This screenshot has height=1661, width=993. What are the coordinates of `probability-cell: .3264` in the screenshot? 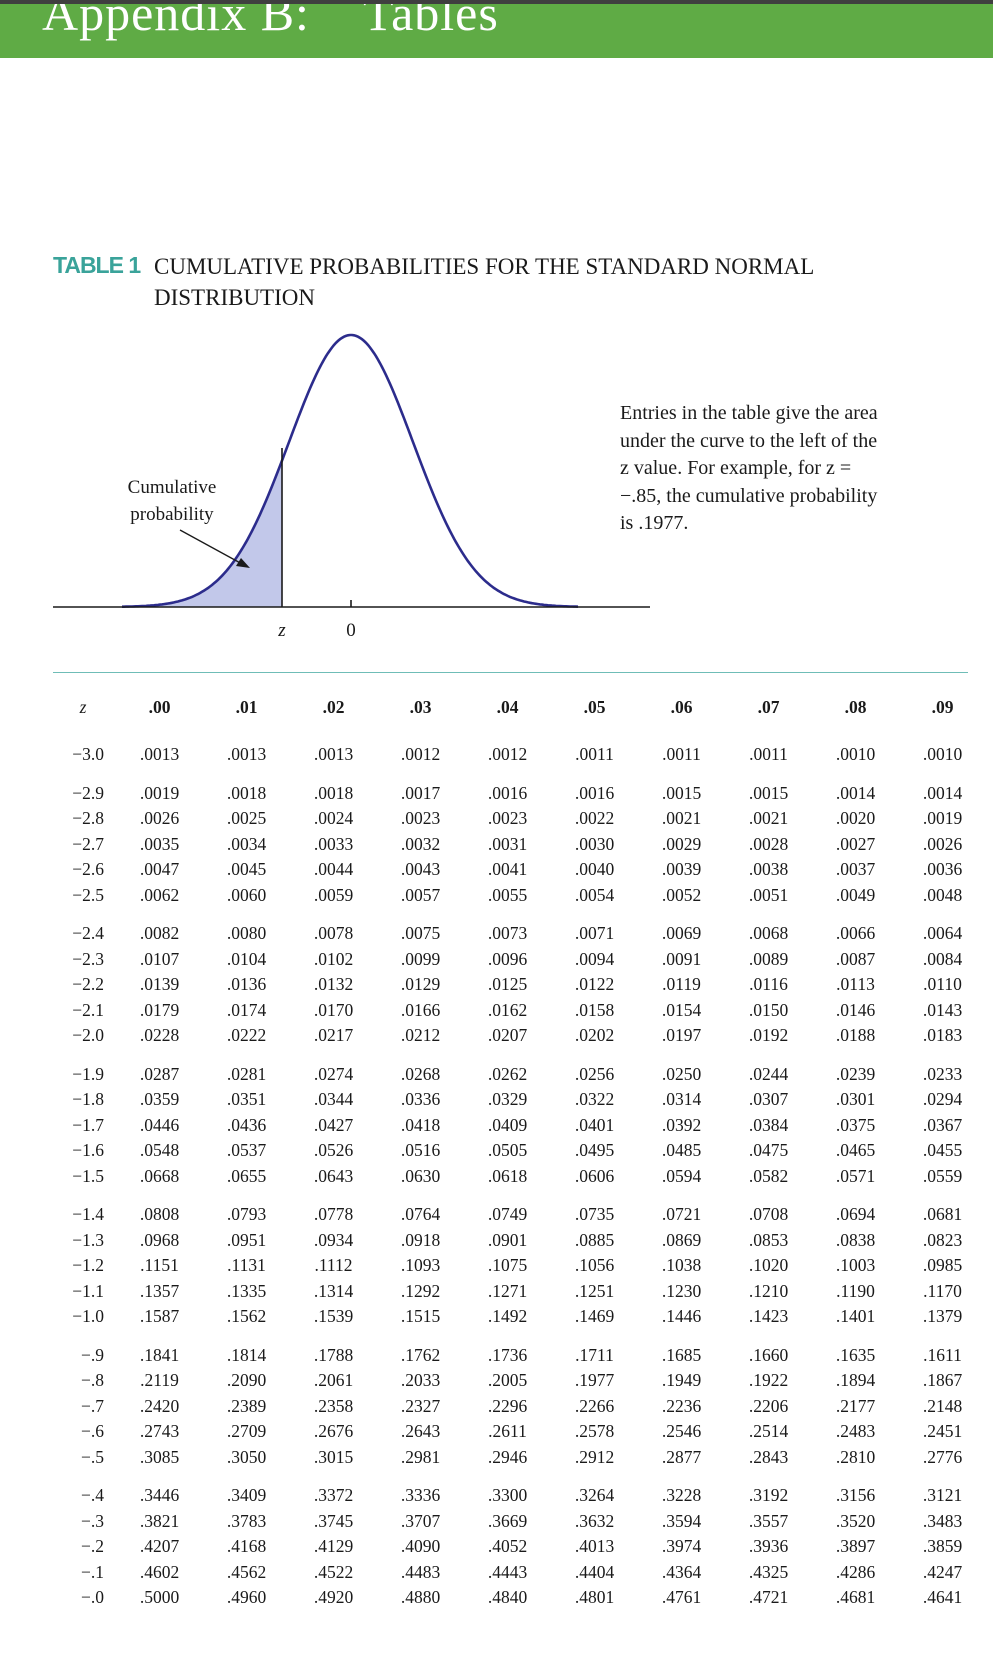 It's located at (594, 1495).